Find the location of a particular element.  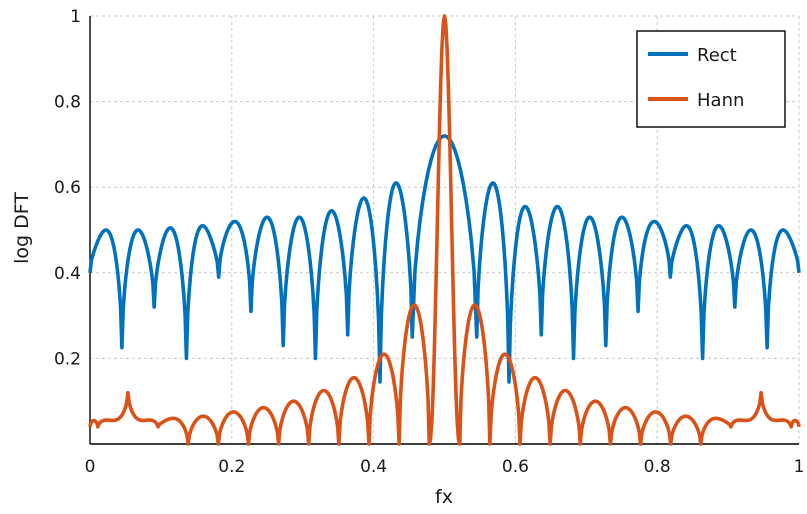

legend: Rect Hann is located at coordinates (711, 79).